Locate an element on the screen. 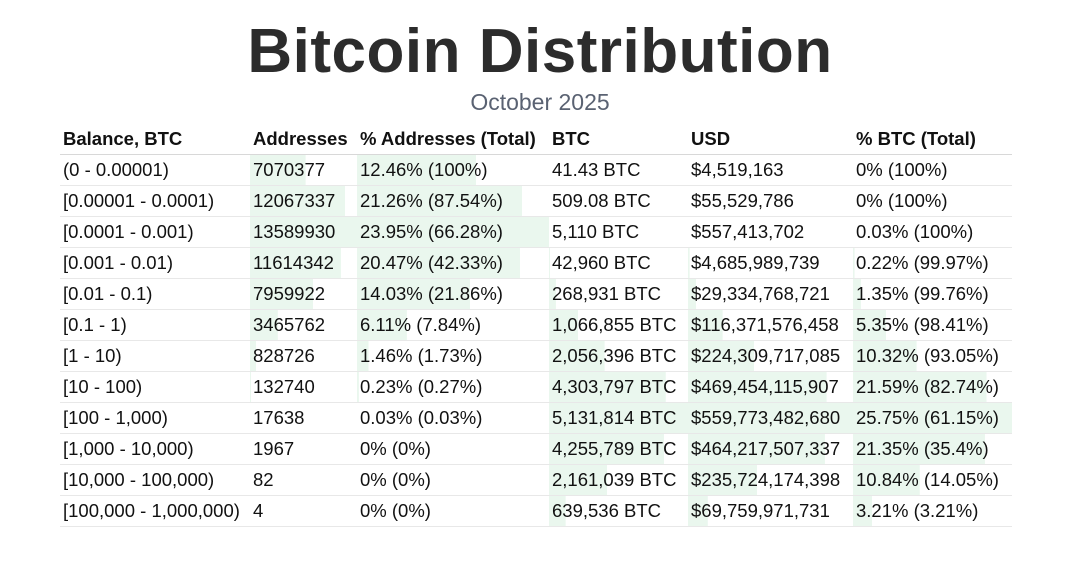 Image resolution: width=1080 pixels, height=564 pixels. cell-usd: $235,724,174,398 is located at coordinates (770, 480).